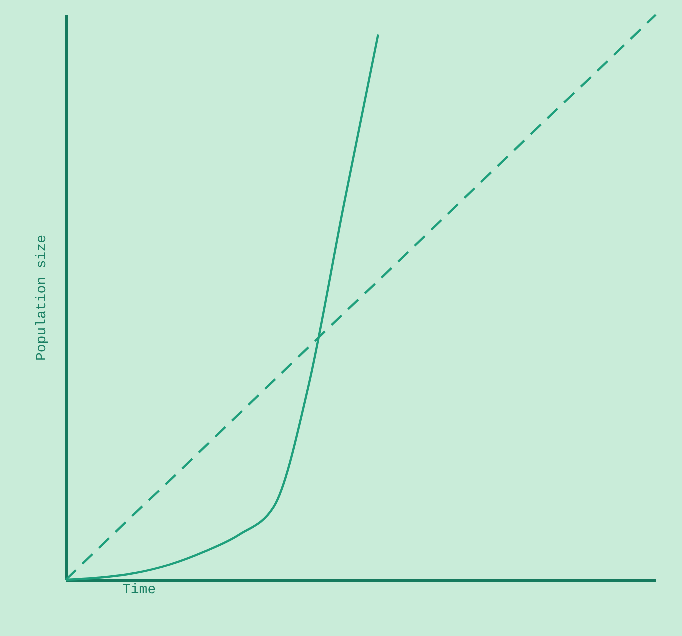 The width and height of the screenshot is (682, 636). What do you see at coordinates (42, 298) in the screenshot?
I see `y-axis-title: Population size` at bounding box center [42, 298].